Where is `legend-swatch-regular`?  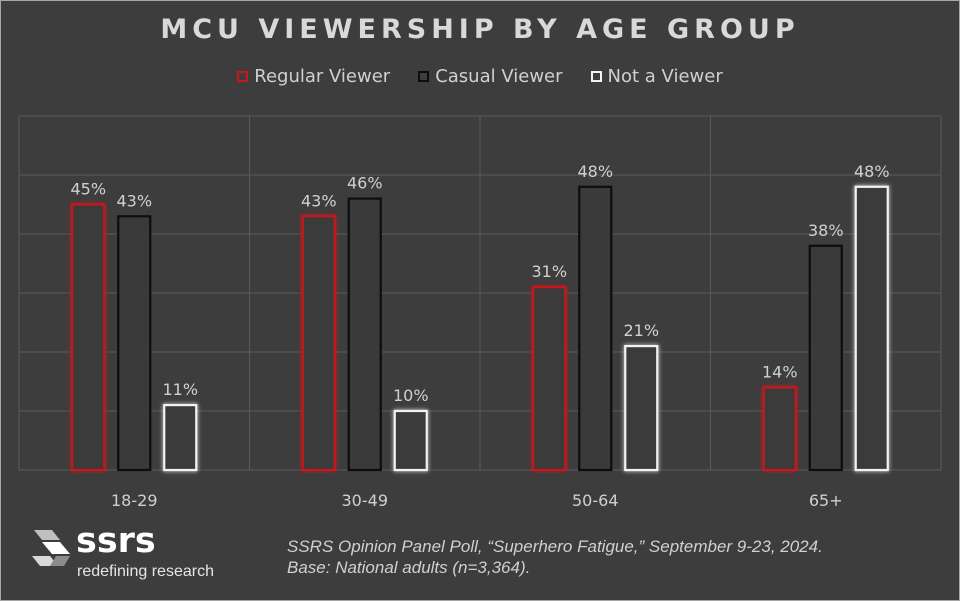
legend-swatch-regular is located at coordinates (243, 76).